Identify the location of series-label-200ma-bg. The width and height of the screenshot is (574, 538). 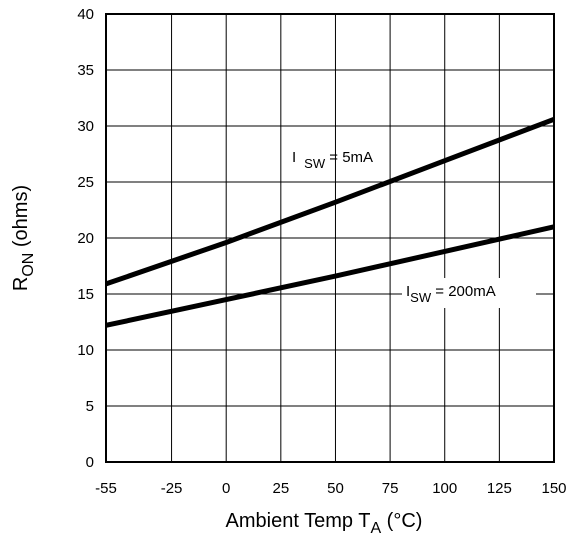
(469, 293).